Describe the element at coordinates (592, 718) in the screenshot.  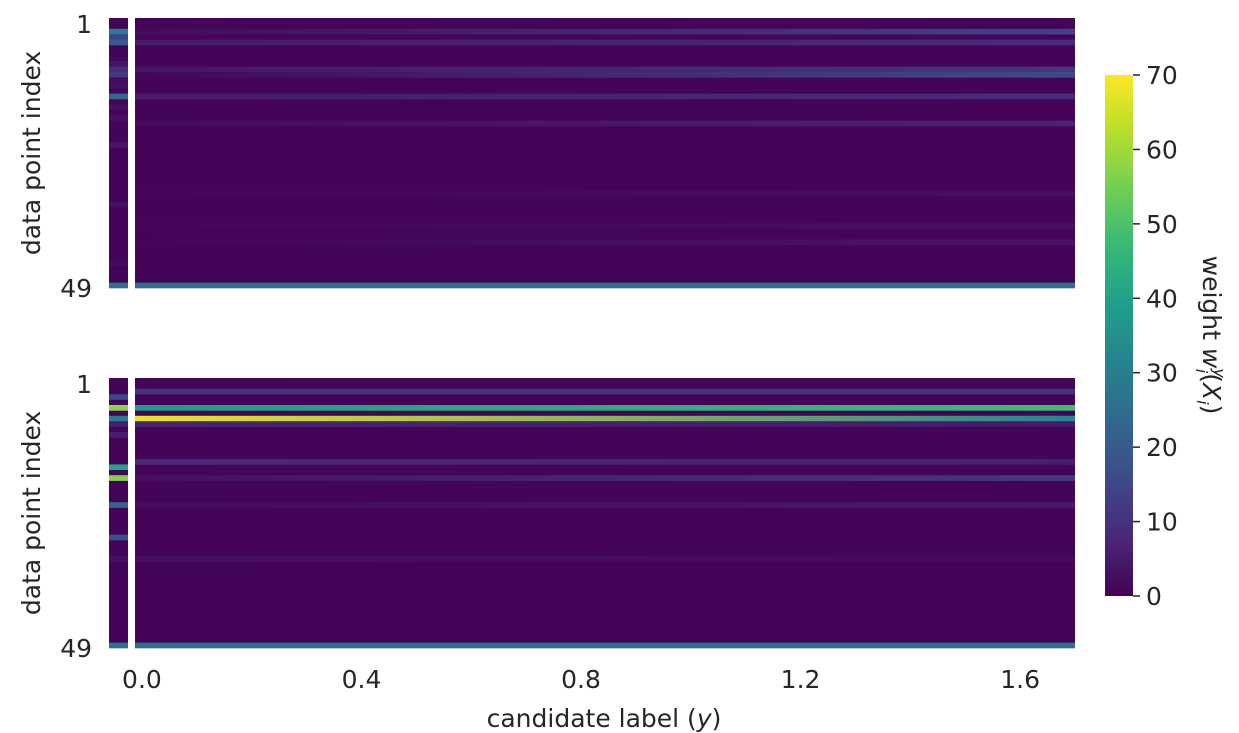
I see `x-axis-label-text: candidate label (` at that location.